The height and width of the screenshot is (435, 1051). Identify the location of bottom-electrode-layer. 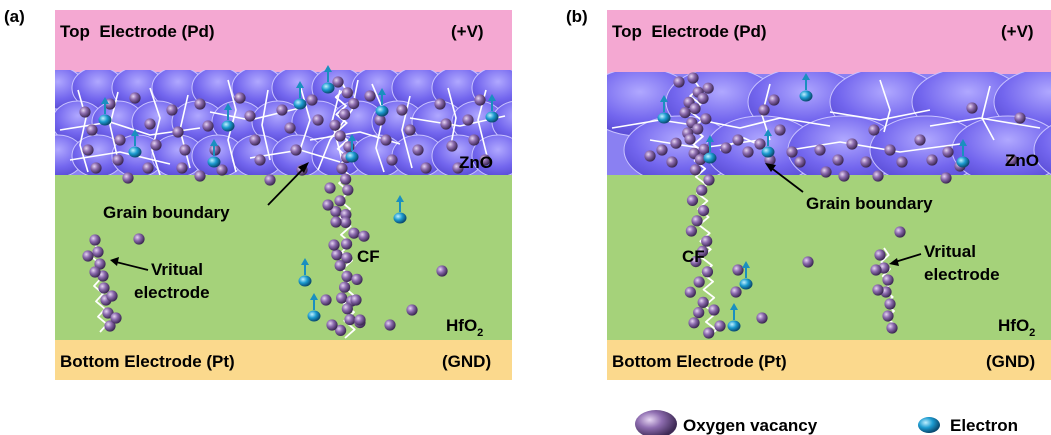
(829, 360).